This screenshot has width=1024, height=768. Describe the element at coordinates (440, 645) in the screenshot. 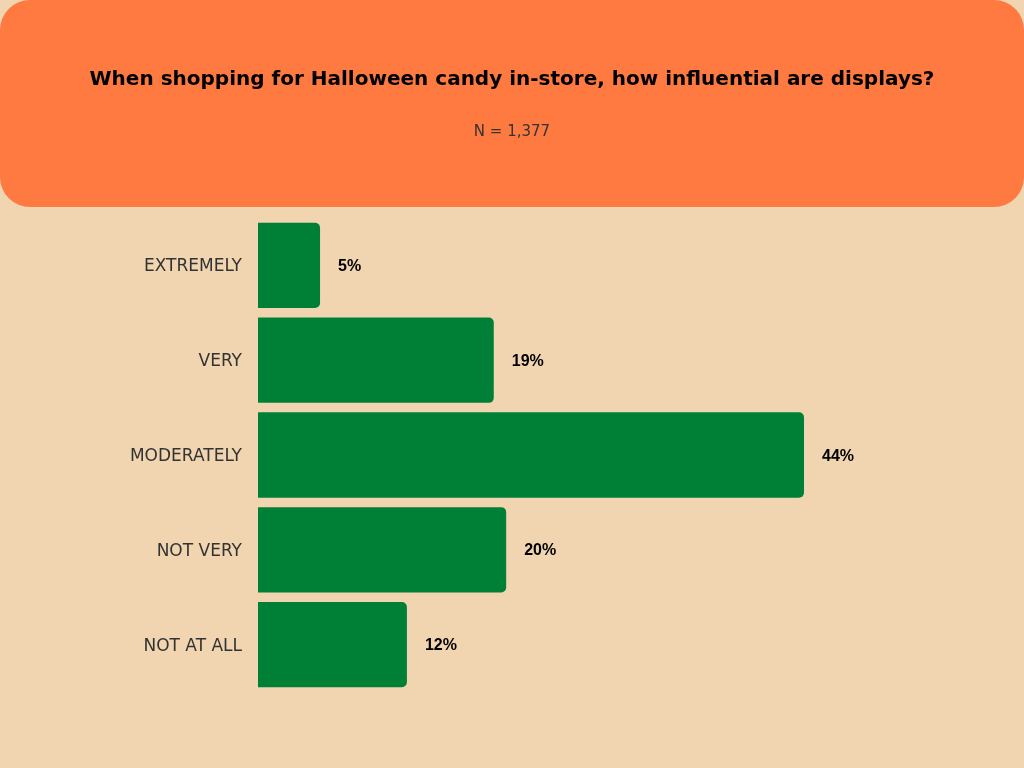

I see `data-label: 12%` at that location.